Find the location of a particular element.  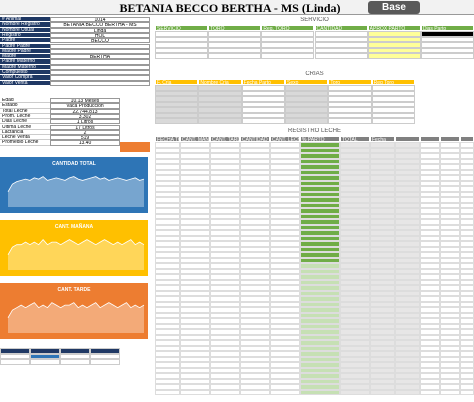

field-label: Nombre Usual is located at coordinates (25, 30).